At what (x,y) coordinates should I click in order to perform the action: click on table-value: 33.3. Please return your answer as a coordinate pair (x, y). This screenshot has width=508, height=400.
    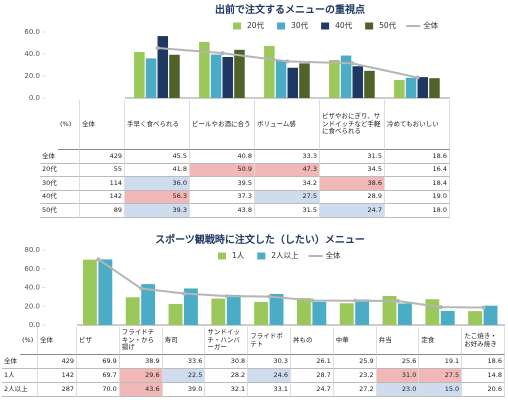
    Looking at the image, I should click on (287, 157).